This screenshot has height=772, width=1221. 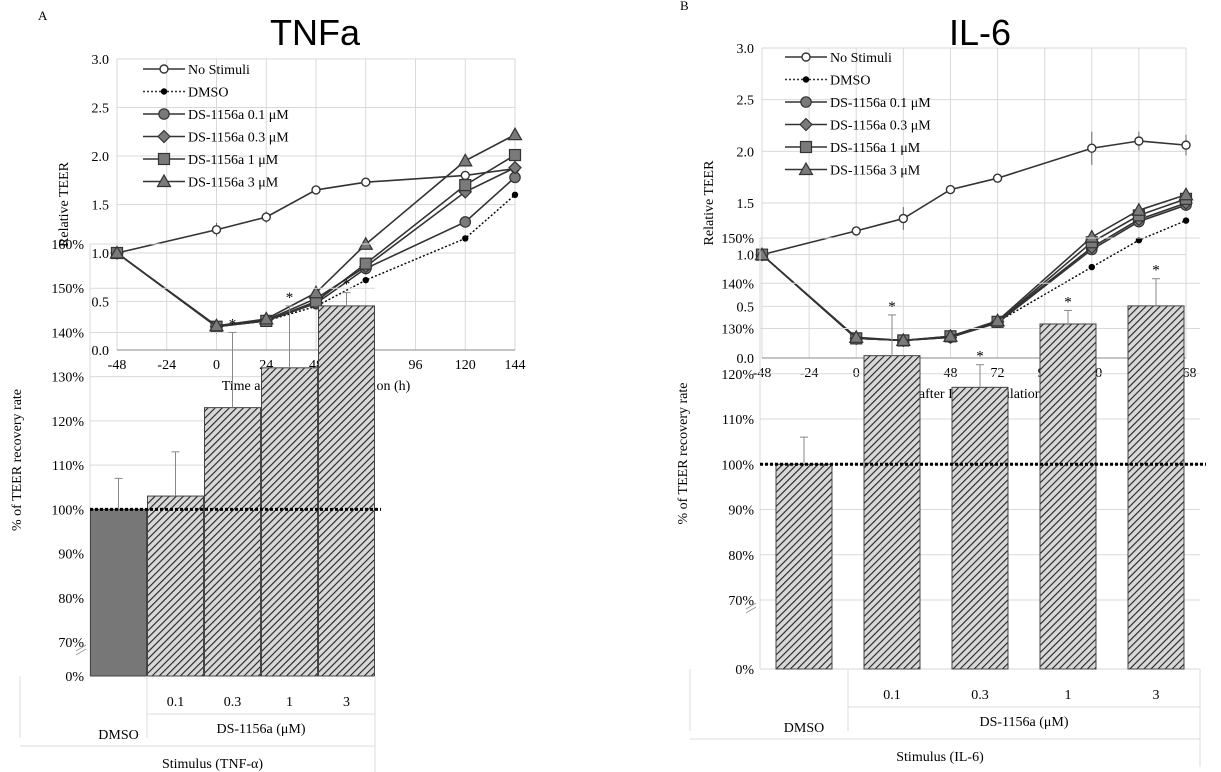 What do you see at coordinates (892, 695) in the screenshot?
I see `category-label: 0.1` at bounding box center [892, 695].